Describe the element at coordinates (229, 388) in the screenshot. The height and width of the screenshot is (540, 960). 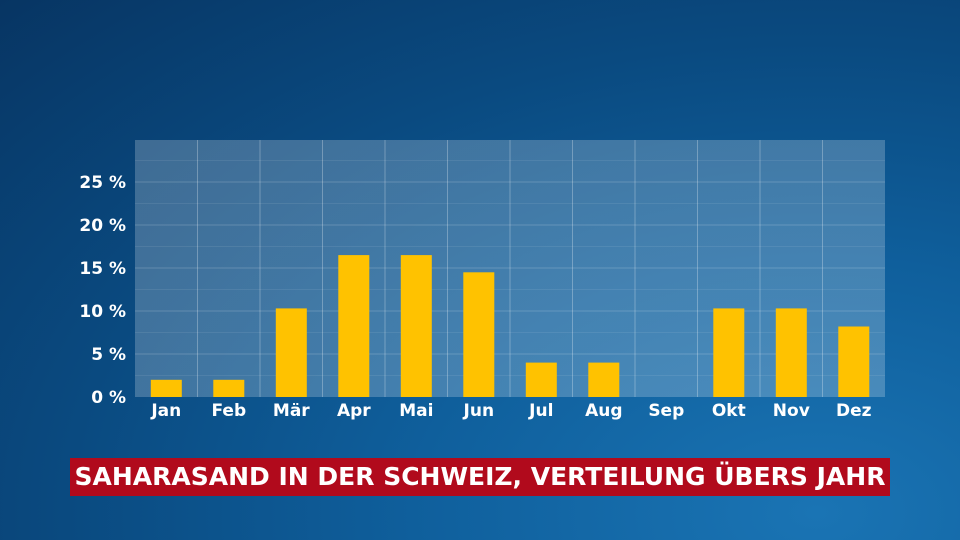
I see `bar-feb` at that location.